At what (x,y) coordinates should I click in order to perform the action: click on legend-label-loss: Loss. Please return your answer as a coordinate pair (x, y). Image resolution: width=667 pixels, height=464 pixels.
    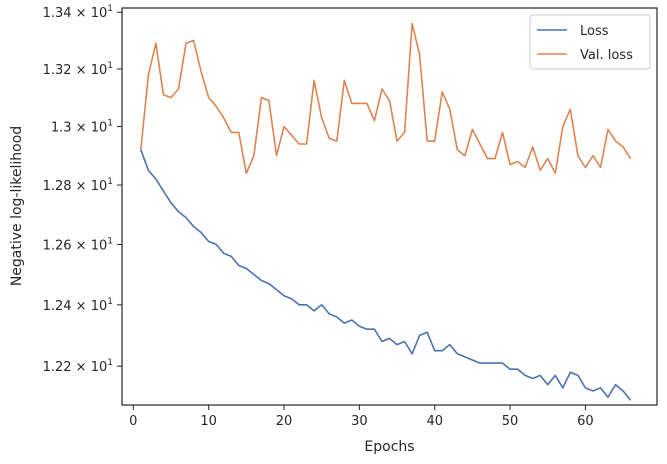
    Looking at the image, I should click on (594, 31).